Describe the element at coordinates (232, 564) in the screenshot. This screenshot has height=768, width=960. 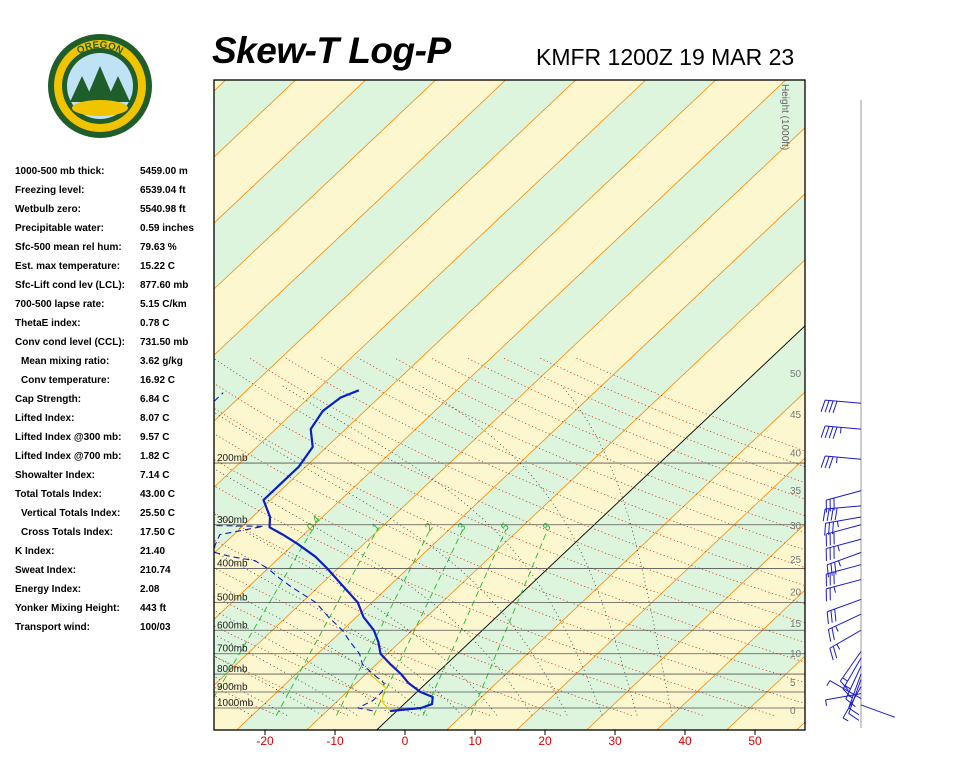
I see `isobar-label: 400mb` at that location.